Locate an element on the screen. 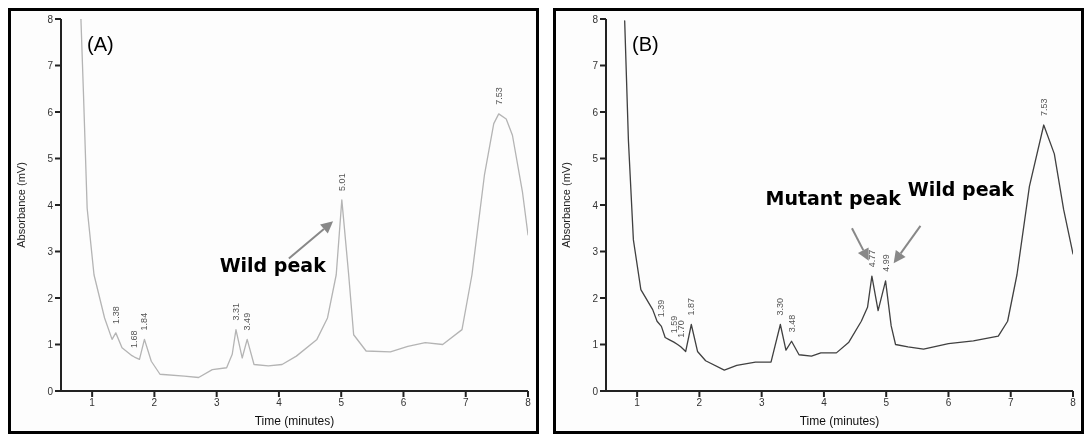 The height and width of the screenshot is (441, 1092). annotation: 4.99 is located at coordinates (885, 263).